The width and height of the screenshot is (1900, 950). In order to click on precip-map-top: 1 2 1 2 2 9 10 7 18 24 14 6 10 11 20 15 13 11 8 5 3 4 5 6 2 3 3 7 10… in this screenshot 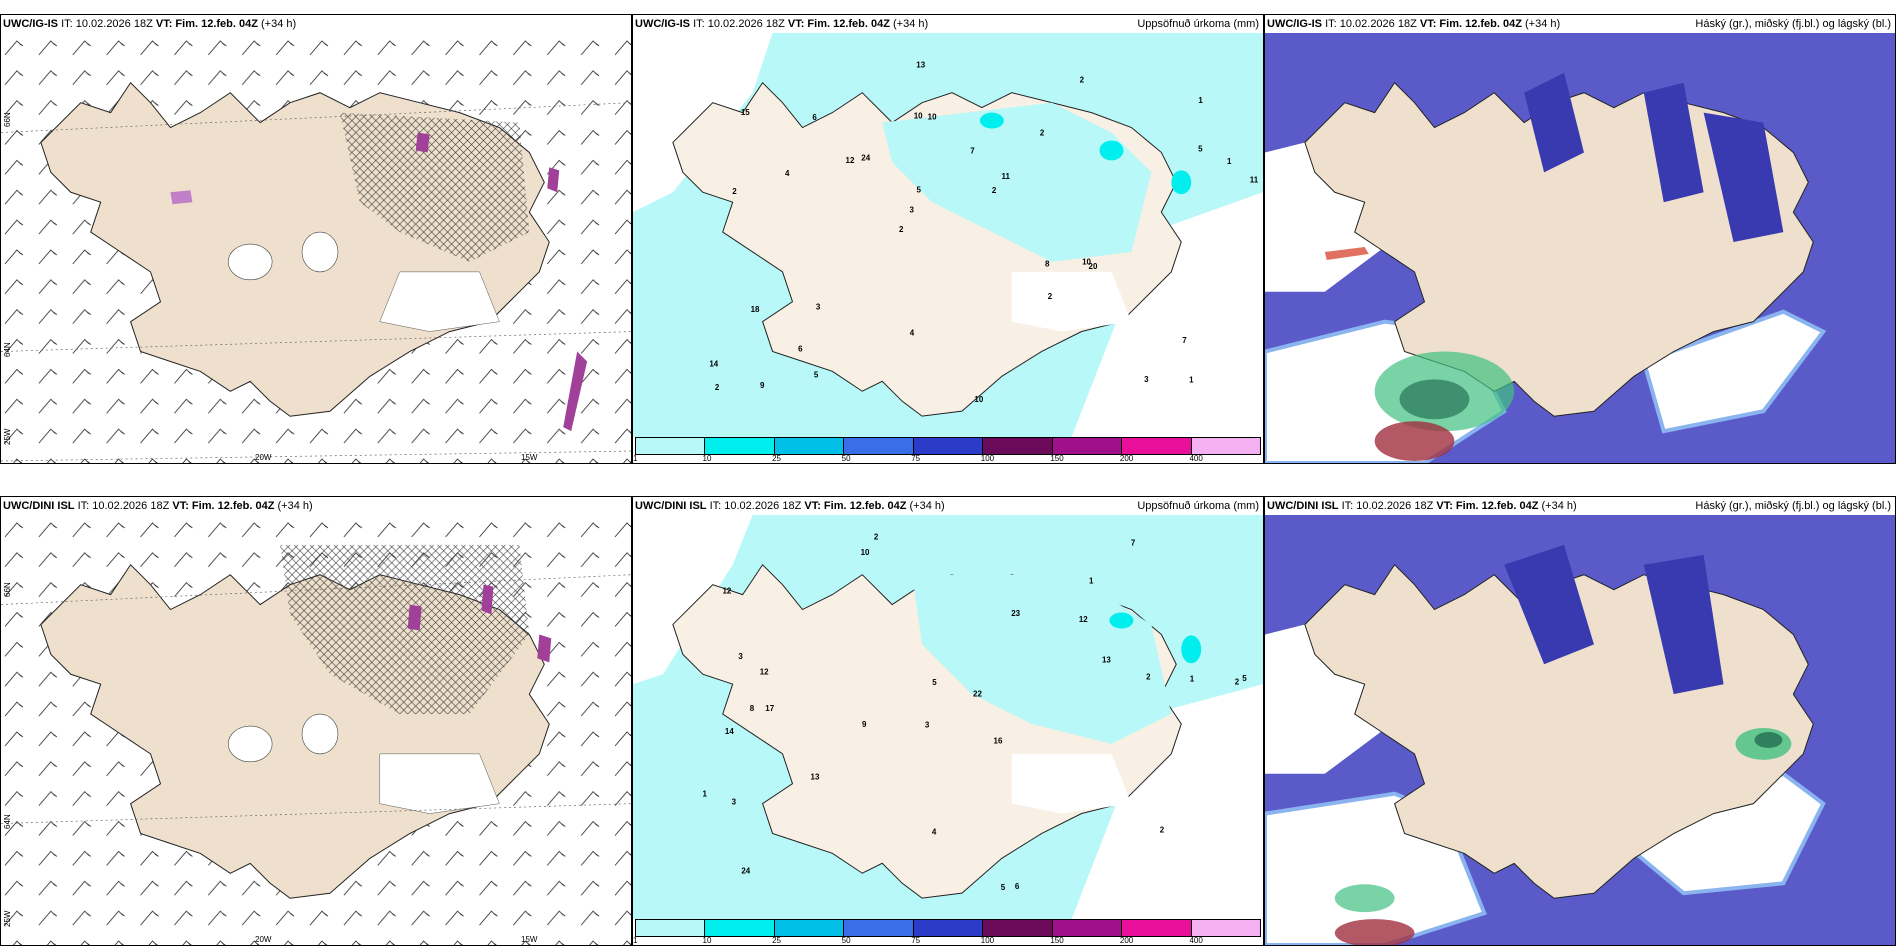, I will do `click(948, 235)`.